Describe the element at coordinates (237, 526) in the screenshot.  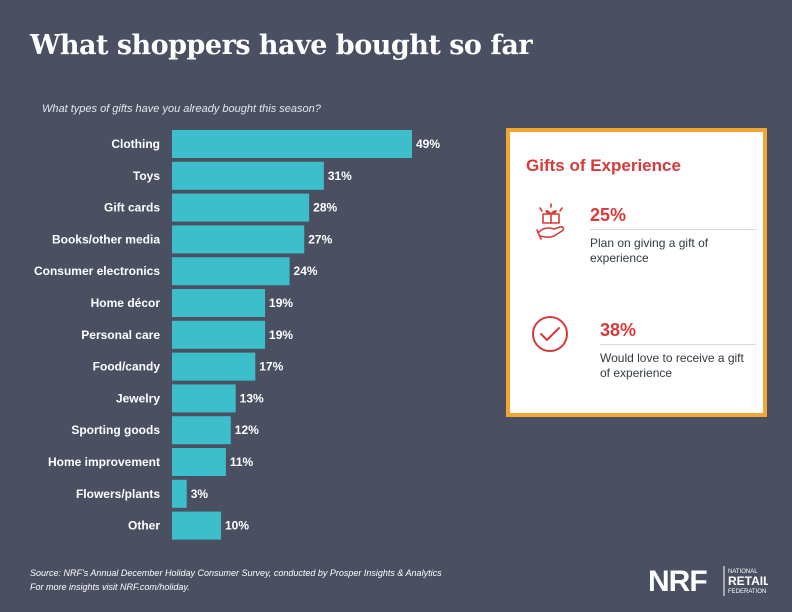
I see `value-label: 10%` at that location.